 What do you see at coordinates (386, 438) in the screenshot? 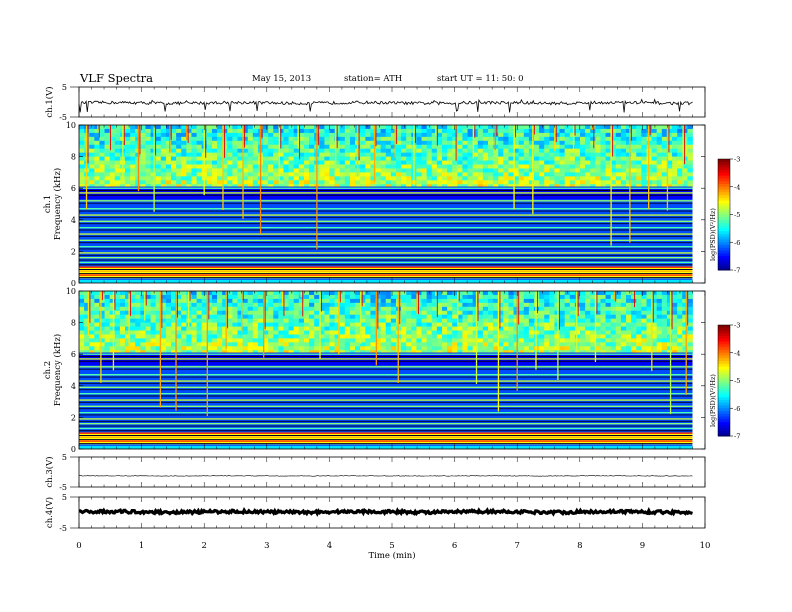
I see `ch2-spectrogram-low-band` at bounding box center [386, 438].